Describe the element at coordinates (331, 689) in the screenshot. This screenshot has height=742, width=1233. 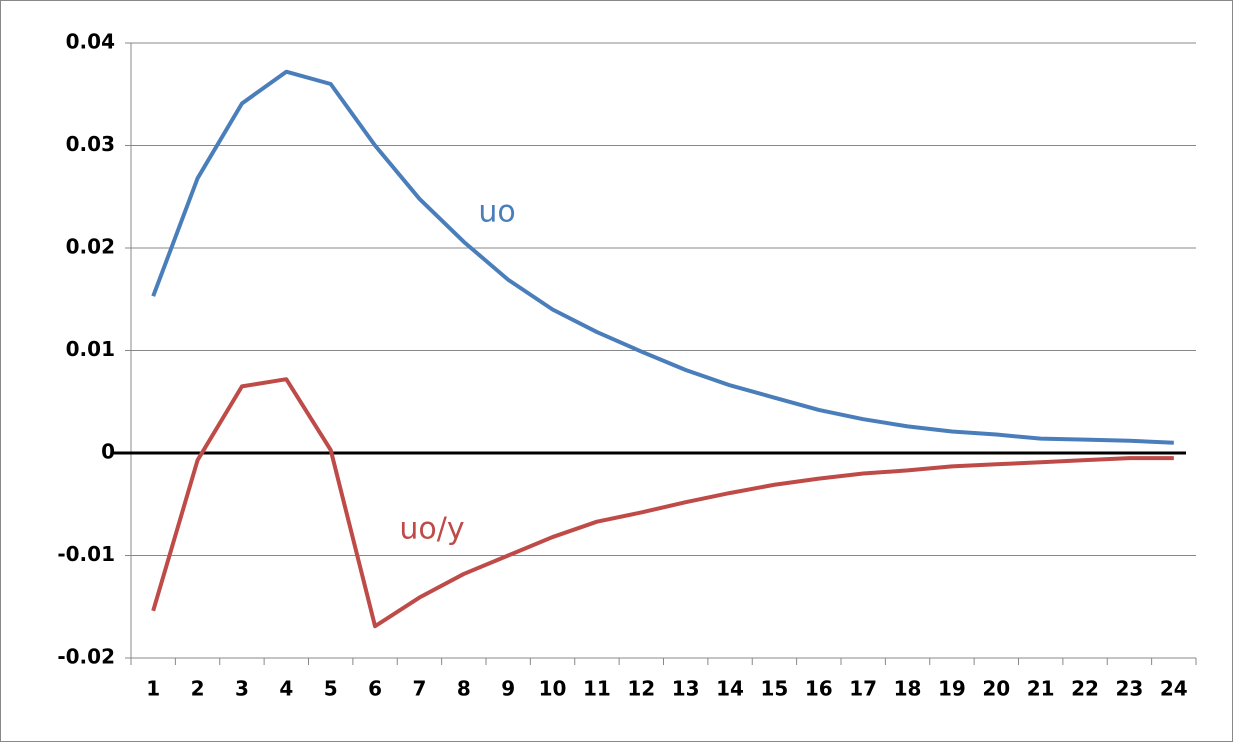
I see `x-tick-label: 5` at that location.